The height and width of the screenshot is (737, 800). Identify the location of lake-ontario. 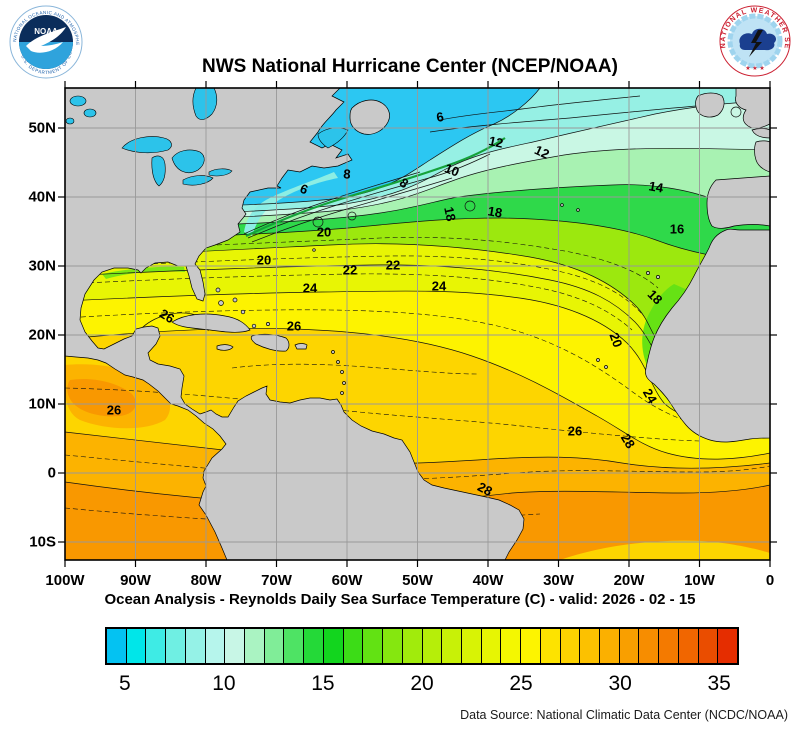
(220, 172).